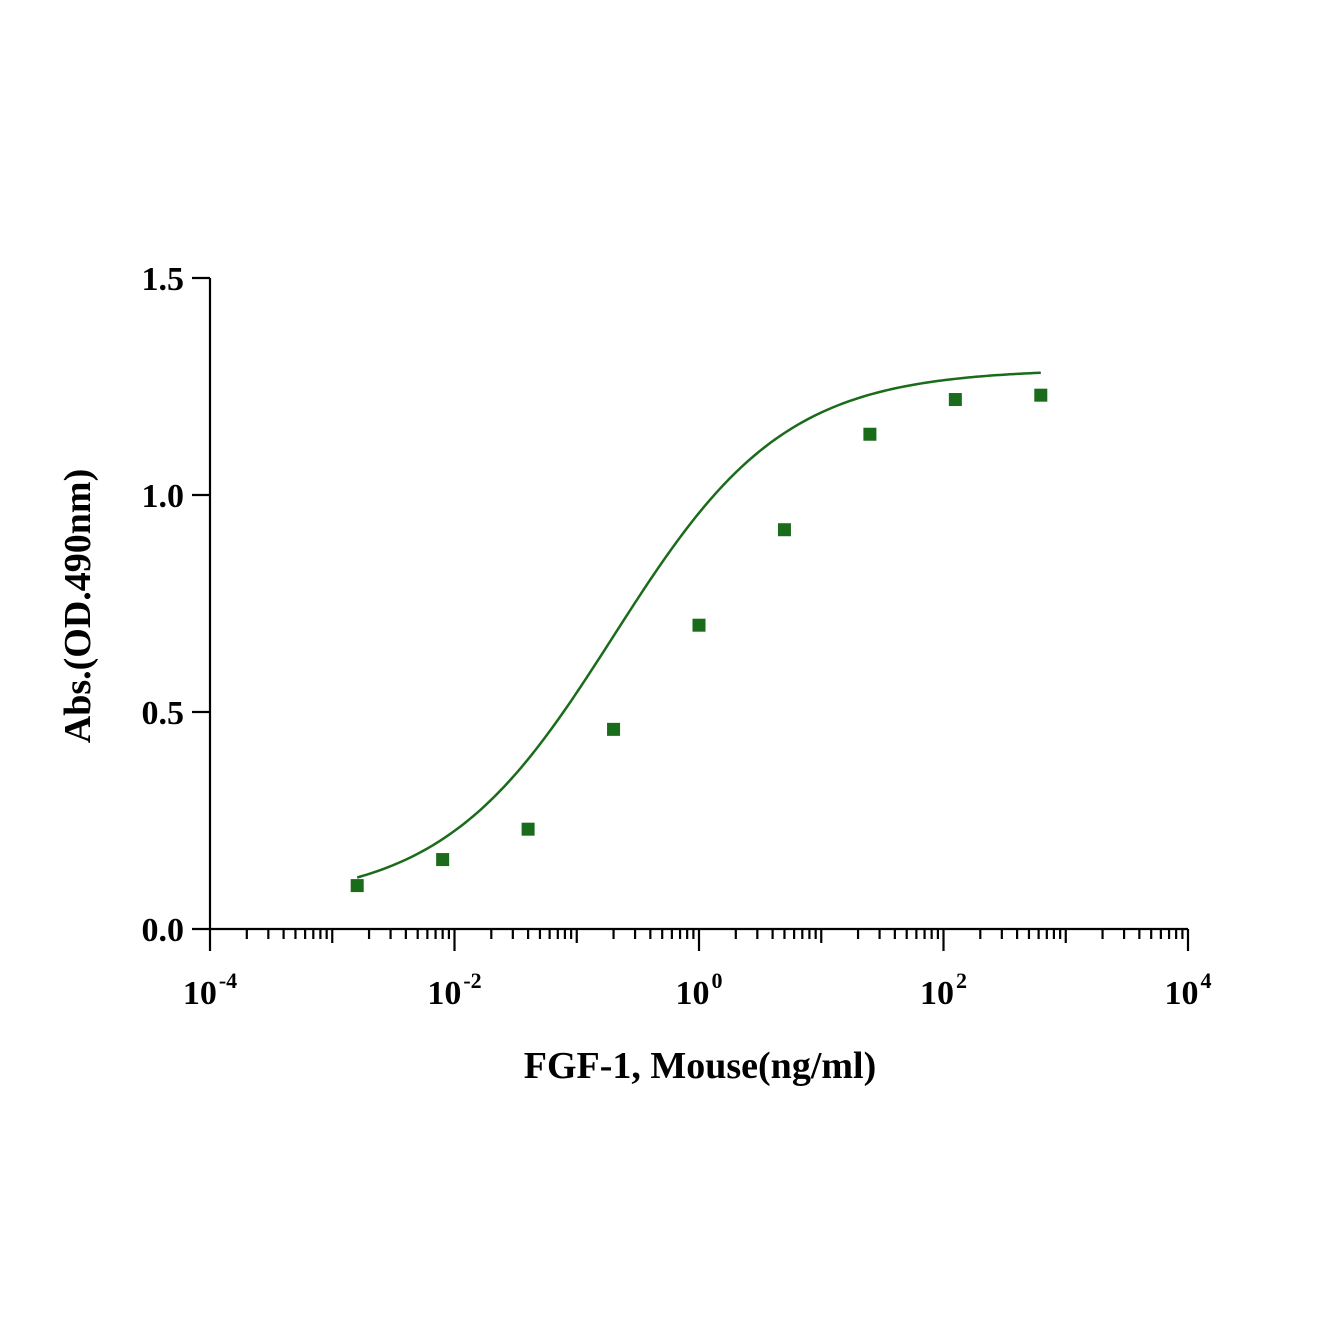 This screenshot has width=1325, height=1325. I want to click on x-tick-label: 10⁻², so click(454, 990).